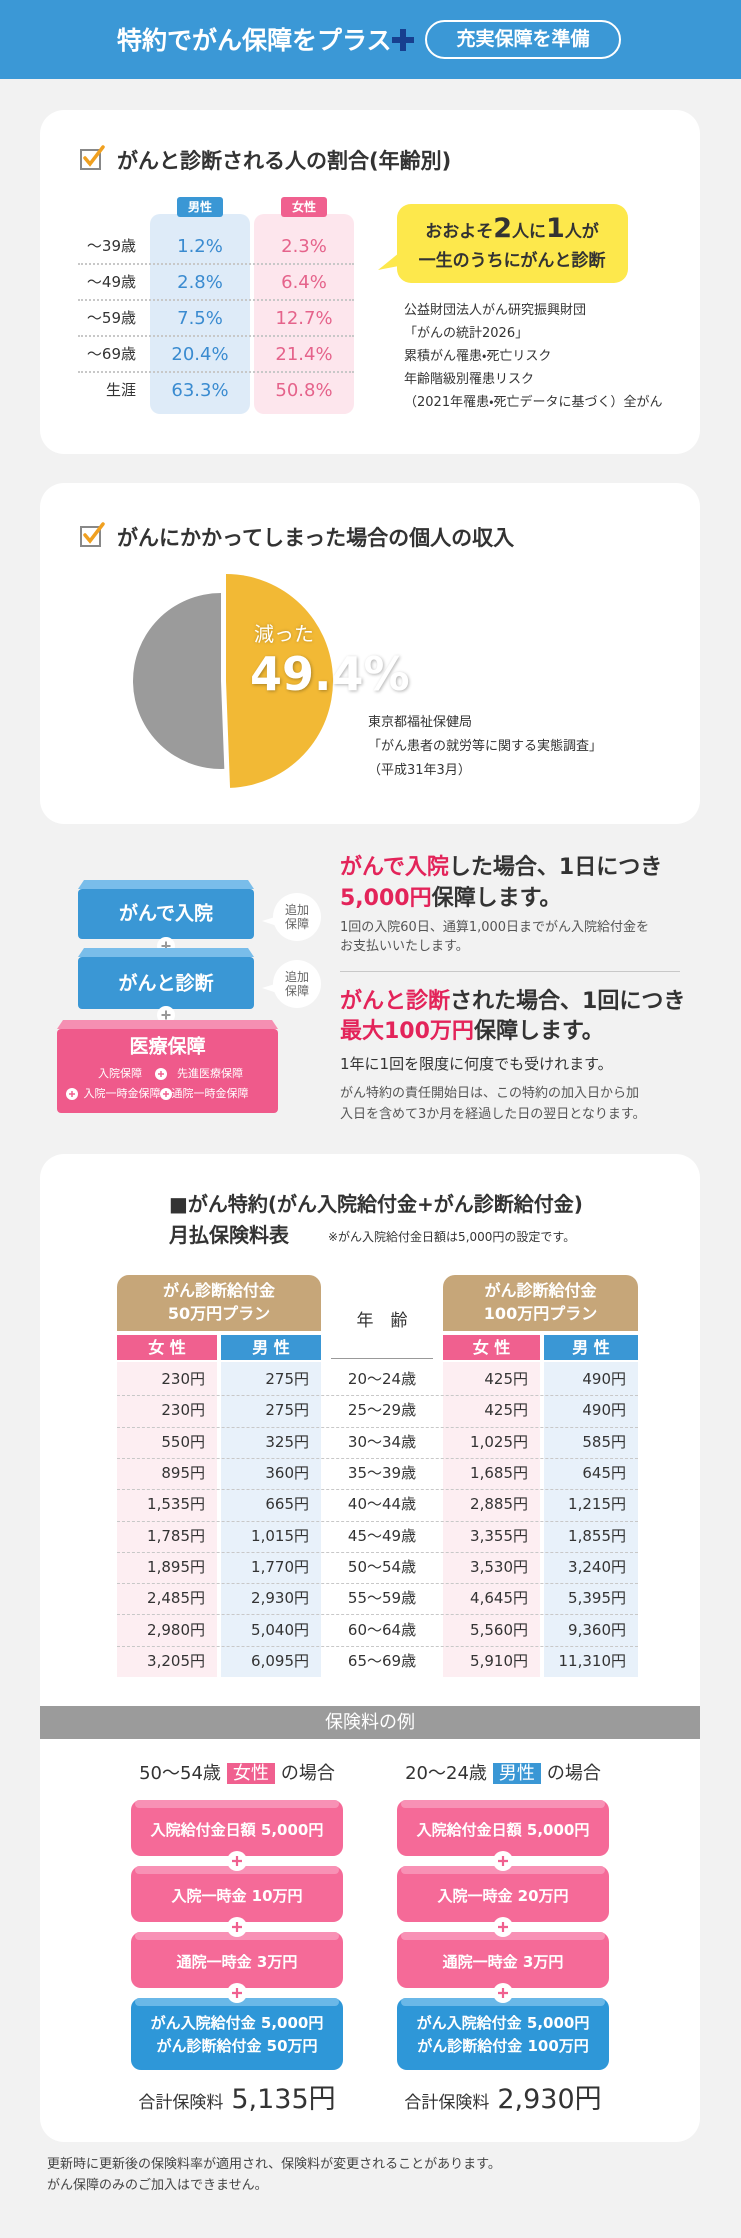 The image size is (741, 2238). I want to click on premium-cell: 585円, so click(604, 1441).